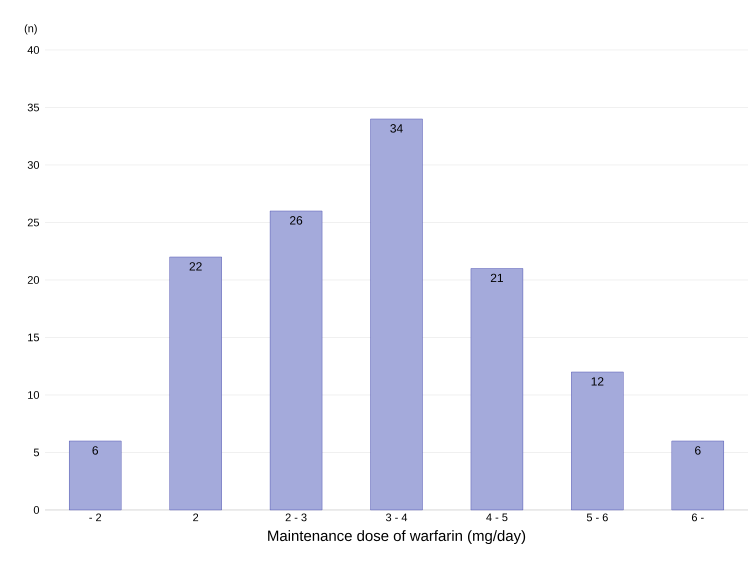 This screenshot has width=749, height=573. What do you see at coordinates (95, 518) in the screenshot?
I see `x-tick-label: - 2` at bounding box center [95, 518].